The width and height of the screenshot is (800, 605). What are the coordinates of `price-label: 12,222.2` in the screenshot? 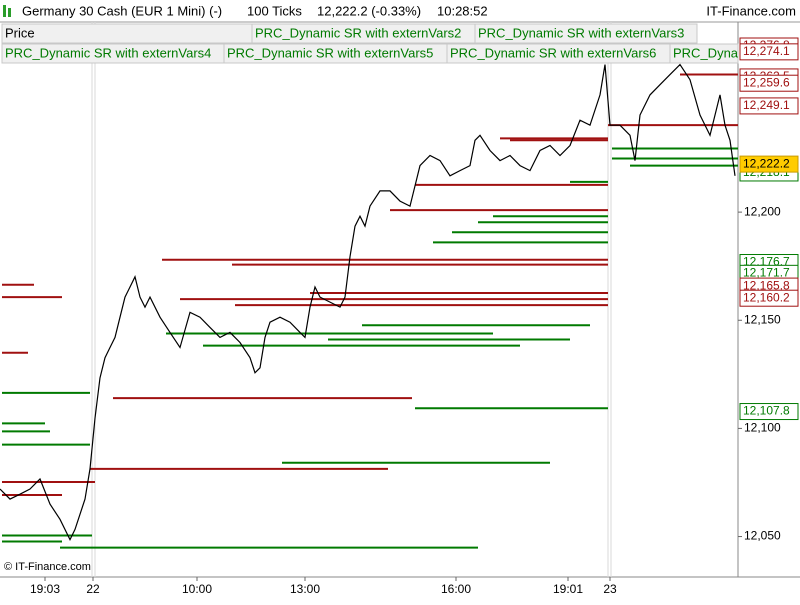 It's located at (766, 163).